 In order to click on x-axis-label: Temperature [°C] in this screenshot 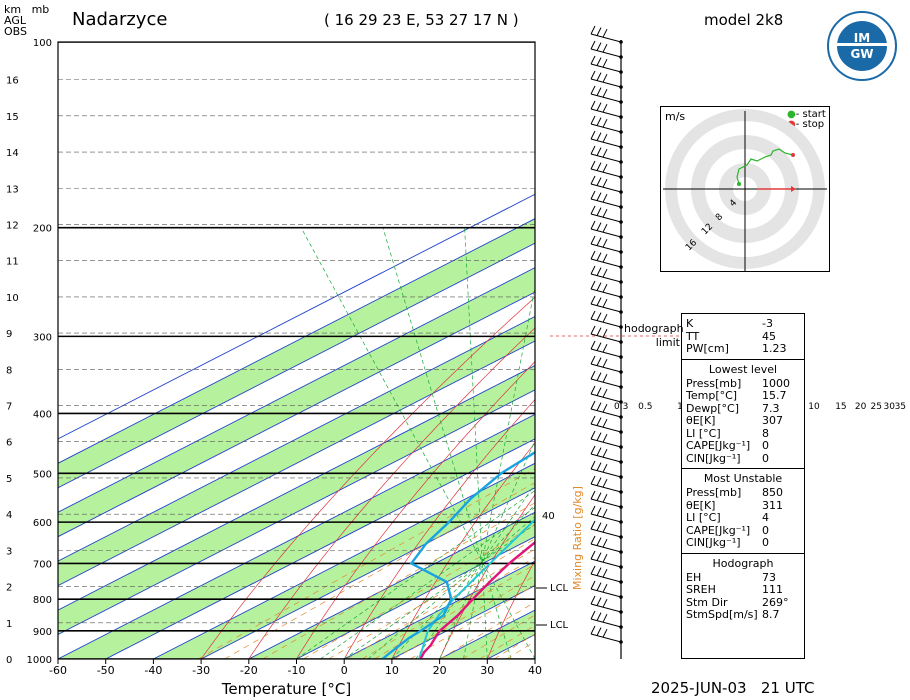, I will do `click(286, 689)`.